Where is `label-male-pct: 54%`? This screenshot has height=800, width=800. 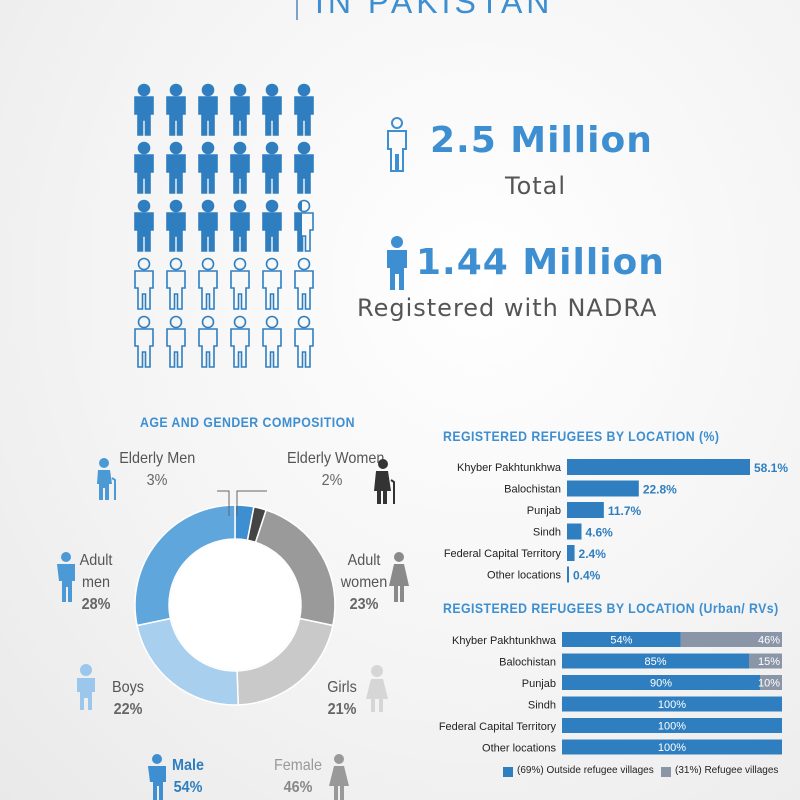
label-male-pct: 54% is located at coordinates (188, 787).